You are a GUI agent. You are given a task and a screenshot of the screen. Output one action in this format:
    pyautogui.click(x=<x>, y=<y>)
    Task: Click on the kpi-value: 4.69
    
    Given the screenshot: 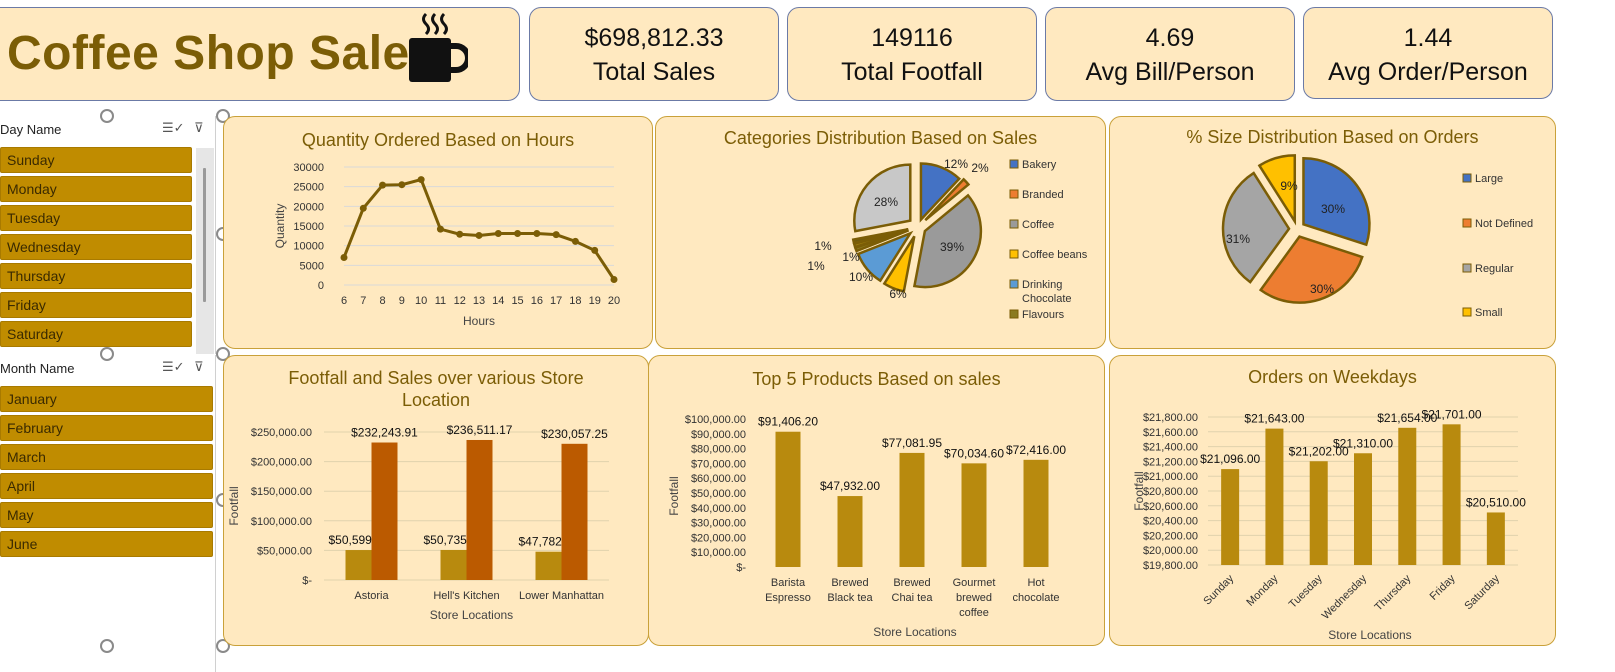 What is the action you would take?
    pyautogui.click(x=1170, y=38)
    